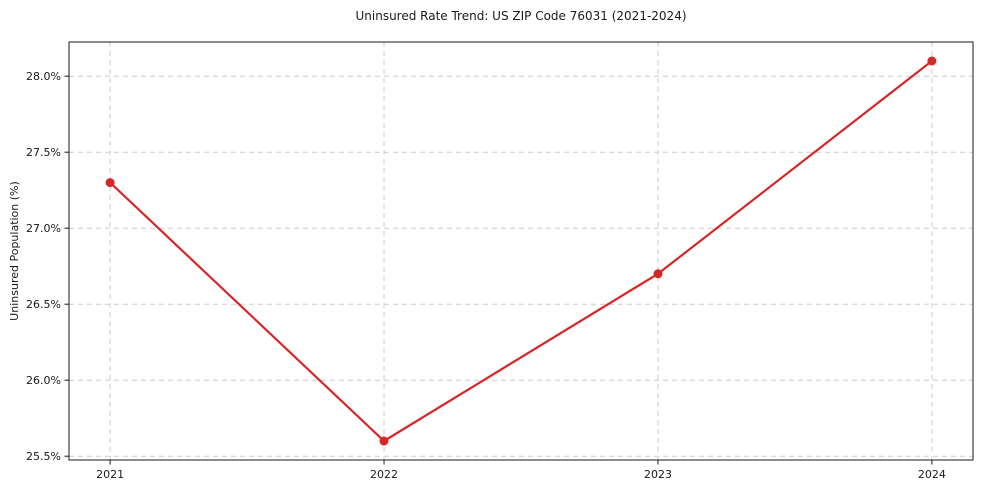 The image size is (989, 490). I want to click on x-tick-label: 2022, so click(384, 474).